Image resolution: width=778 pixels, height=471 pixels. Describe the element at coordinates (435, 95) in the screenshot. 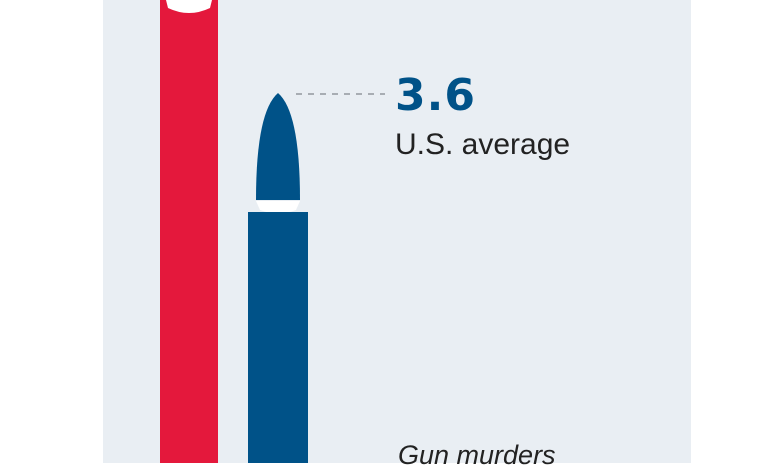

I see `us-average-value: 3.6` at that location.